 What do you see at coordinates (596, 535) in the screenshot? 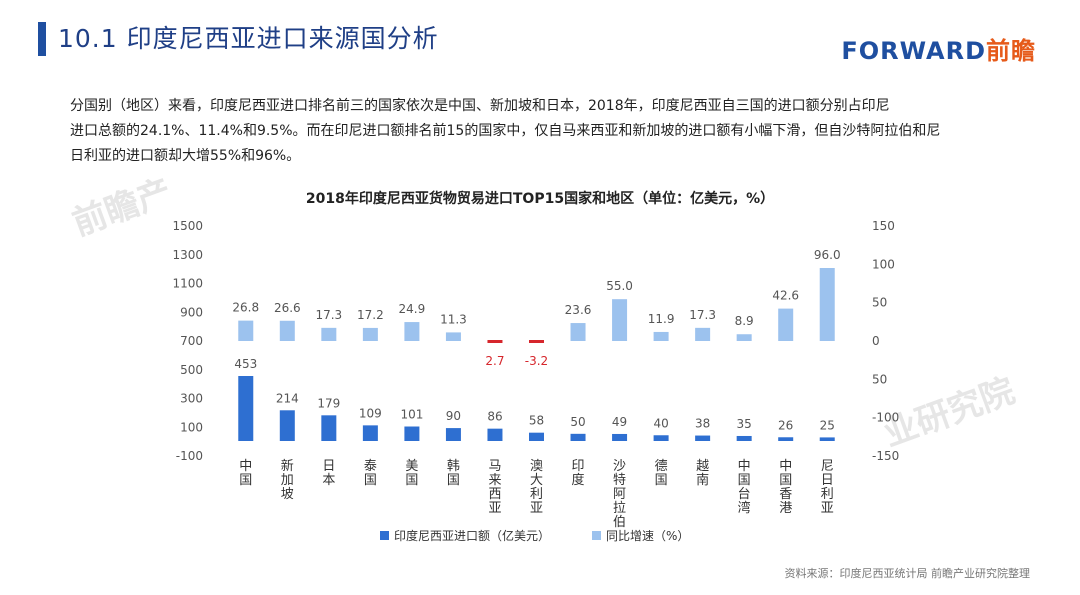
I see `legend-swatch-growth` at bounding box center [596, 535].